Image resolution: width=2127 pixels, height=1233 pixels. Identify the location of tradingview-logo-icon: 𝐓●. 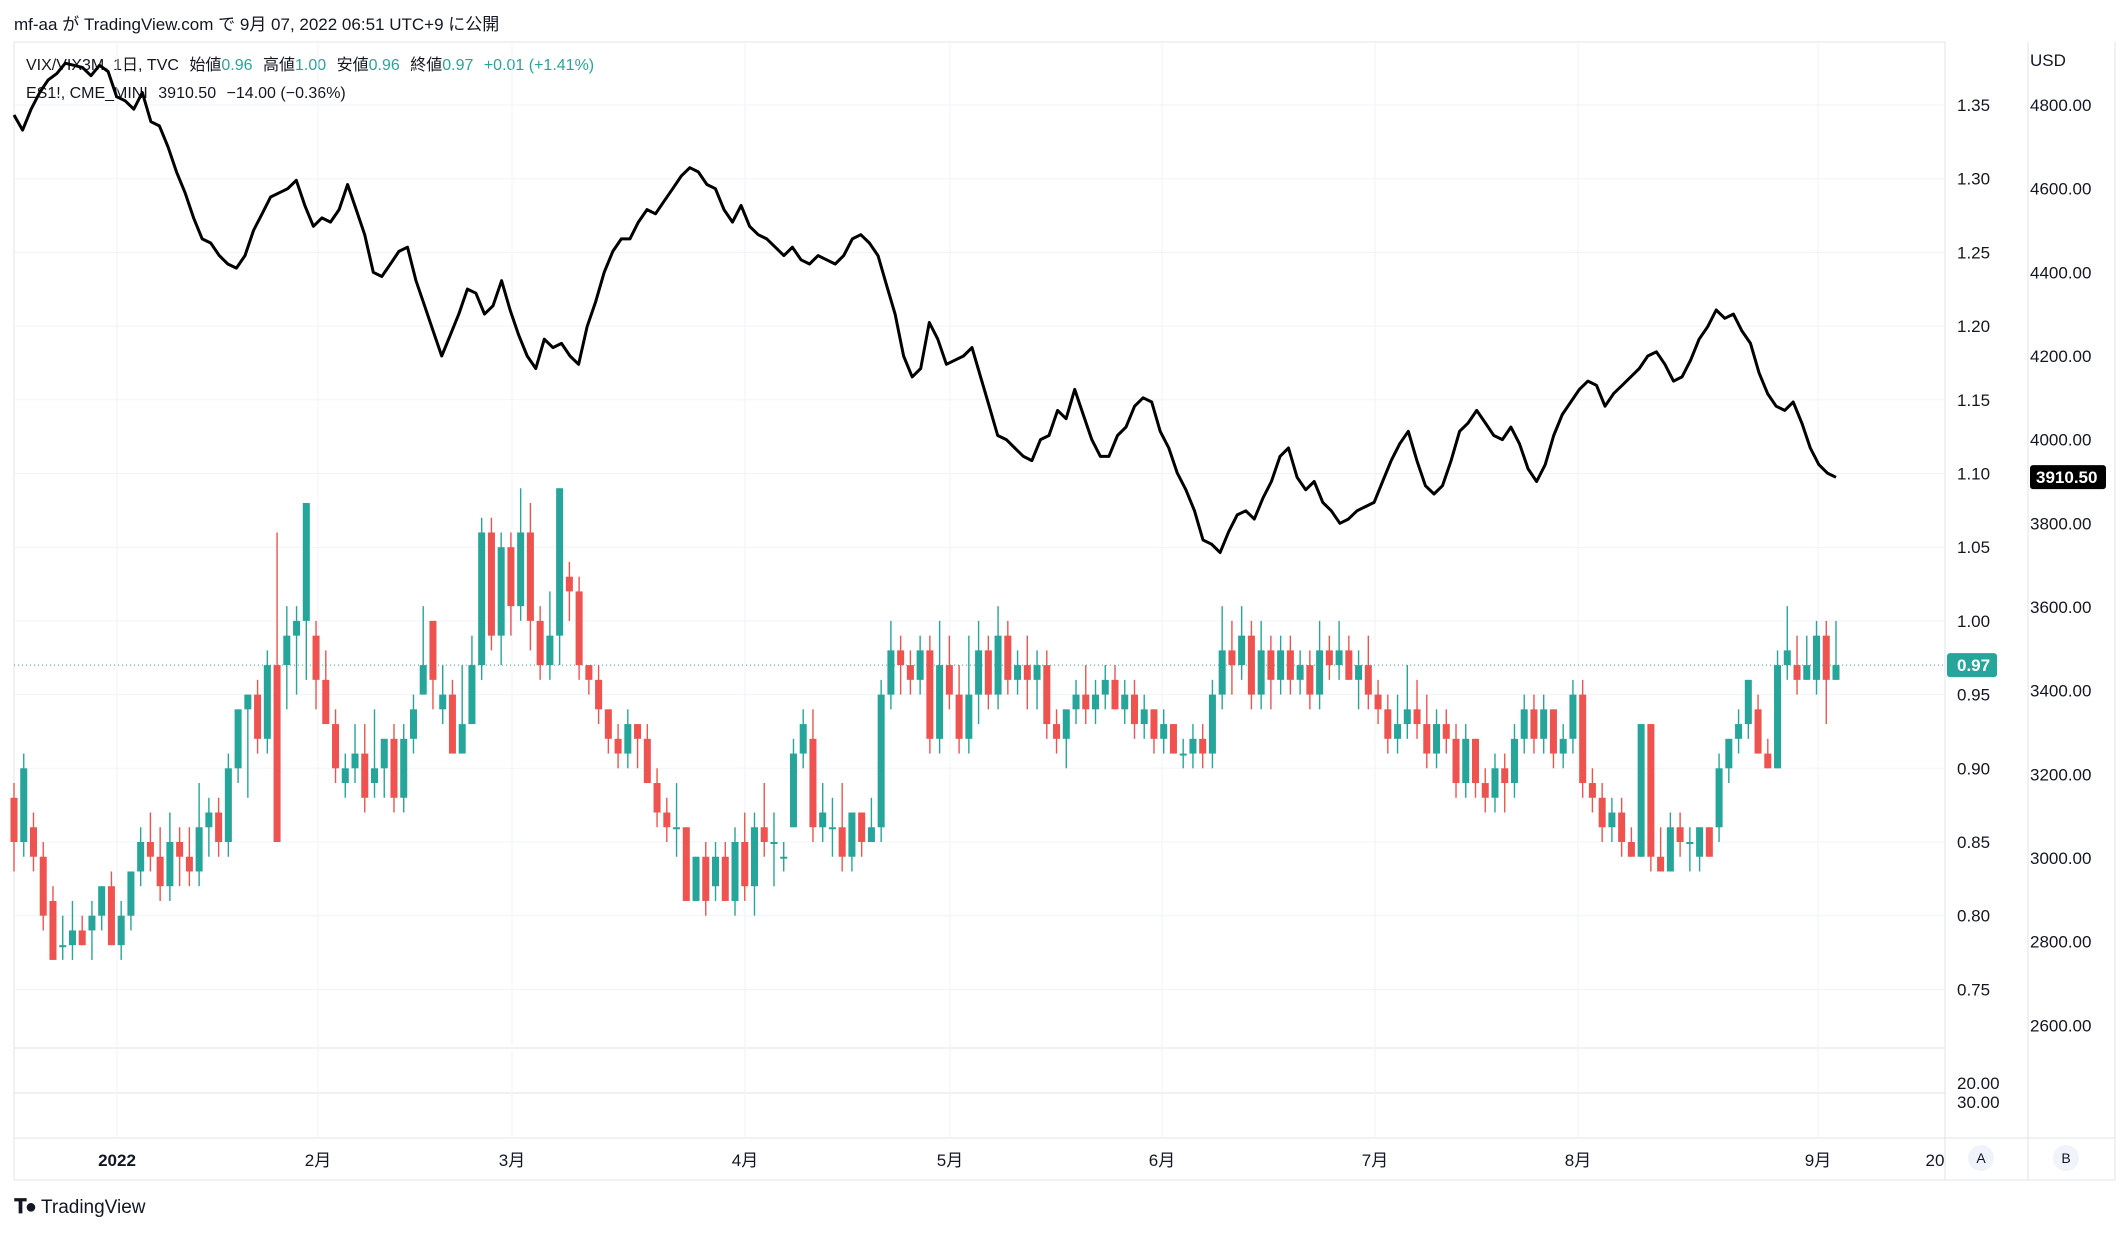
(25, 1207).